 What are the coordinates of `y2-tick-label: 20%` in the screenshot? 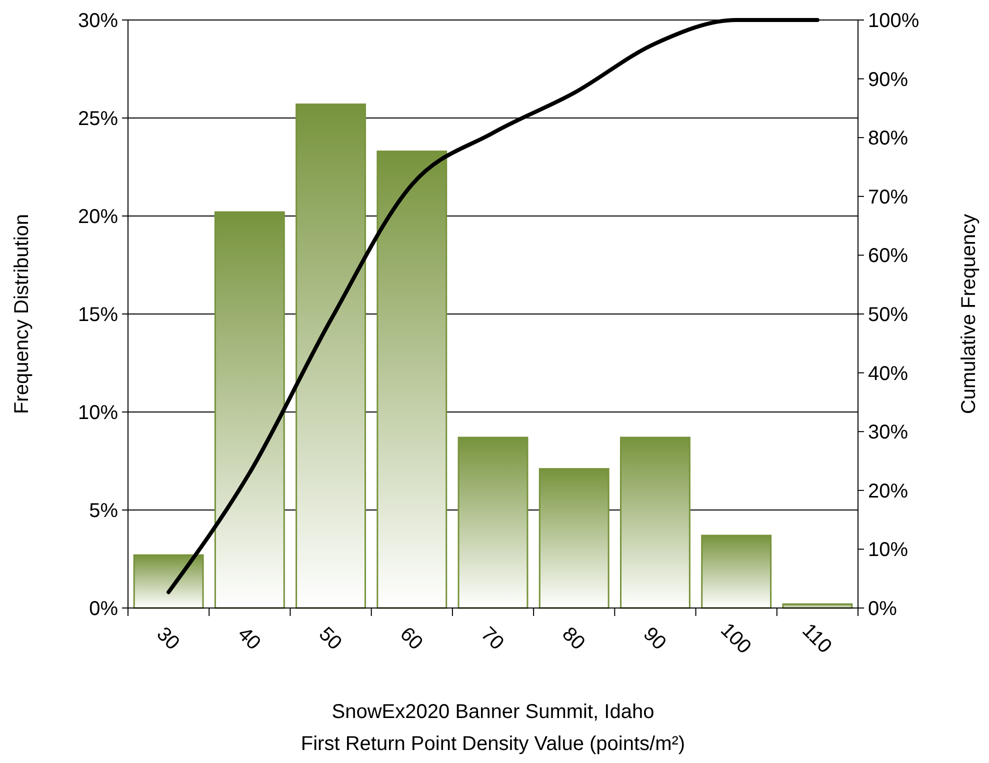 It's located at (888, 491).